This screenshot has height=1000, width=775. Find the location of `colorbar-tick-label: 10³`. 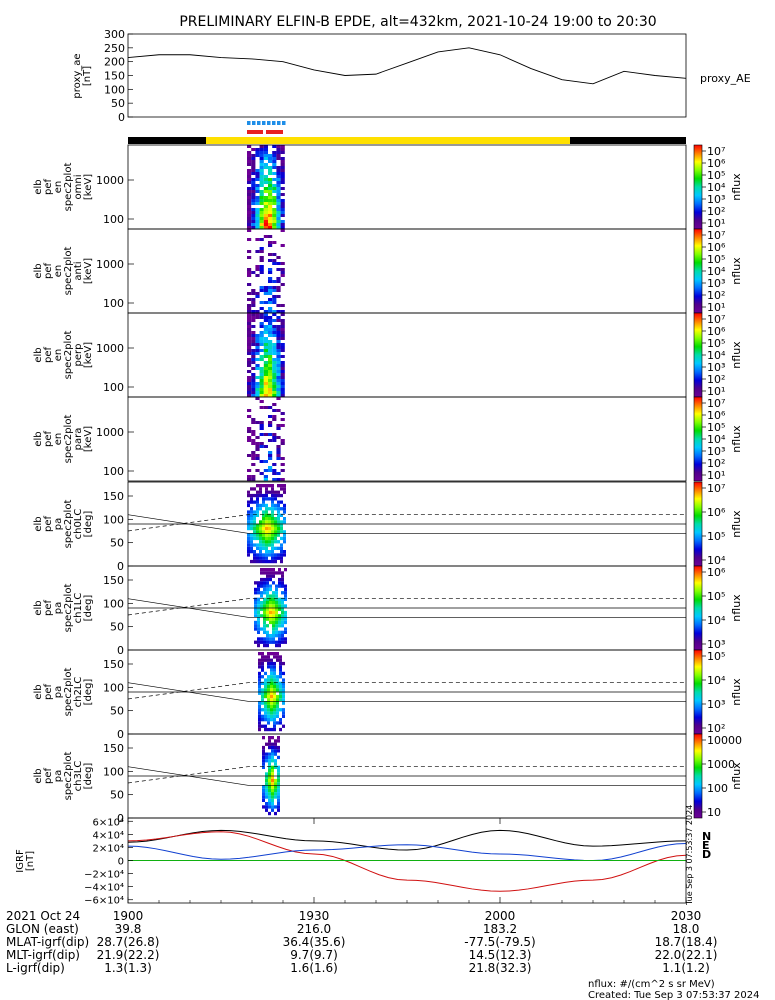

colorbar-tick-label: 10³ is located at coordinates (716, 704).